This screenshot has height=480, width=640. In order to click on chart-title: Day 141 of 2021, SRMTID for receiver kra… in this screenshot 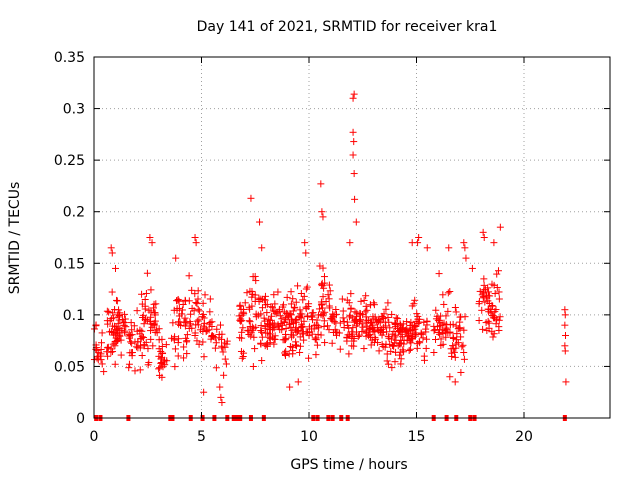, I will do `click(347, 27)`.